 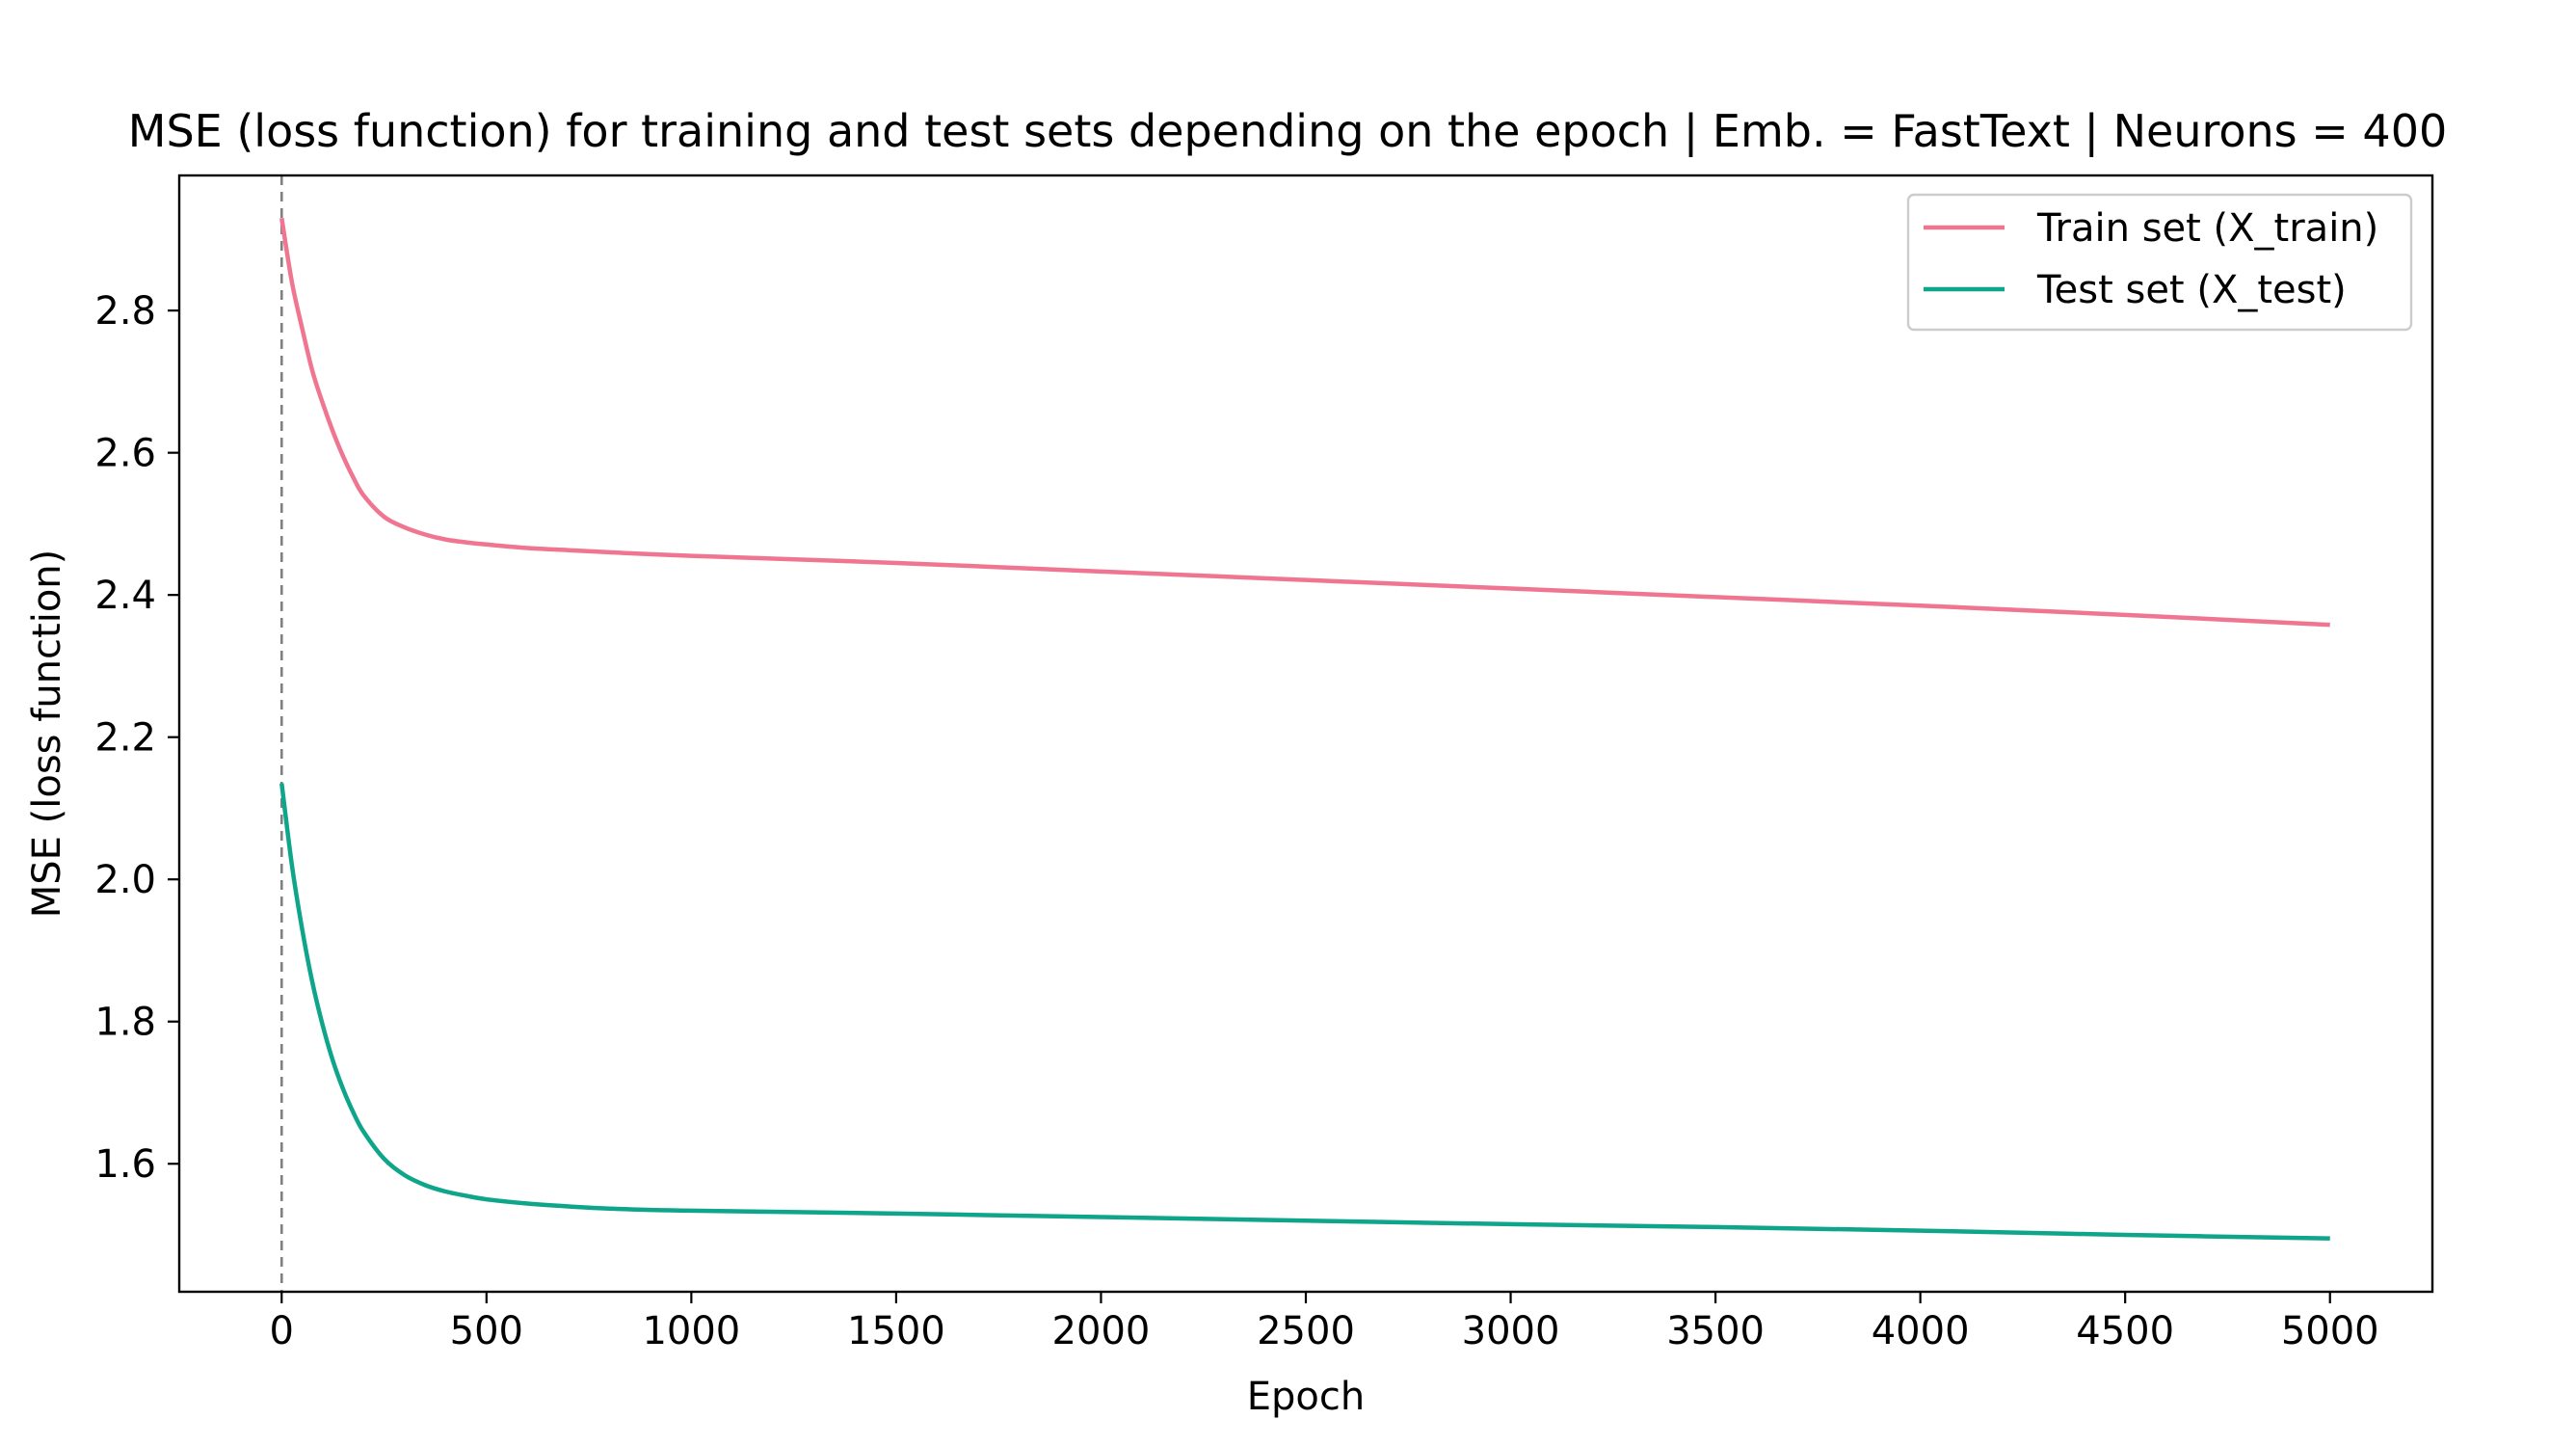 What do you see at coordinates (1921, 1331) in the screenshot?
I see `x-tick-label: 4000` at bounding box center [1921, 1331].